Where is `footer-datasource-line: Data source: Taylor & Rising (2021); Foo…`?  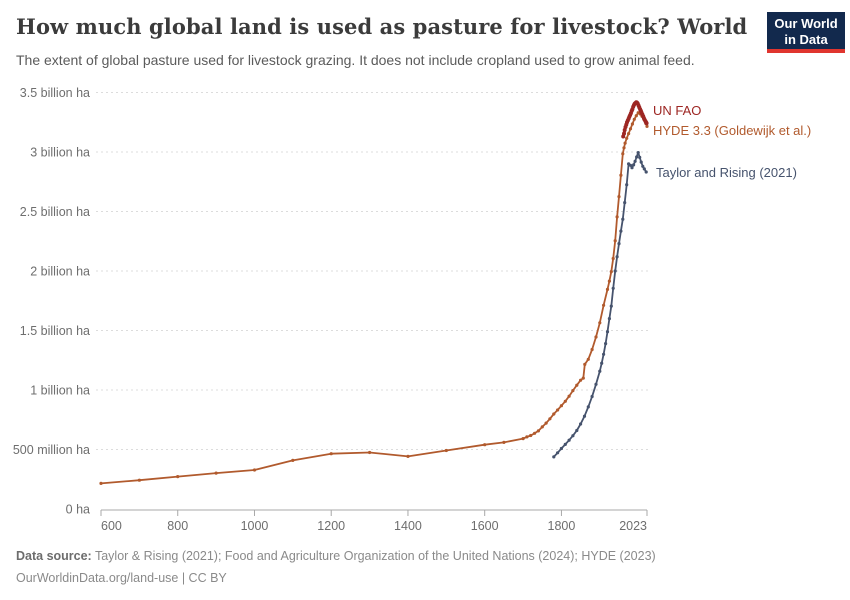
footer-datasource-line: Data source: Taylor & Rising (2021); Foo… is located at coordinates (426, 556).